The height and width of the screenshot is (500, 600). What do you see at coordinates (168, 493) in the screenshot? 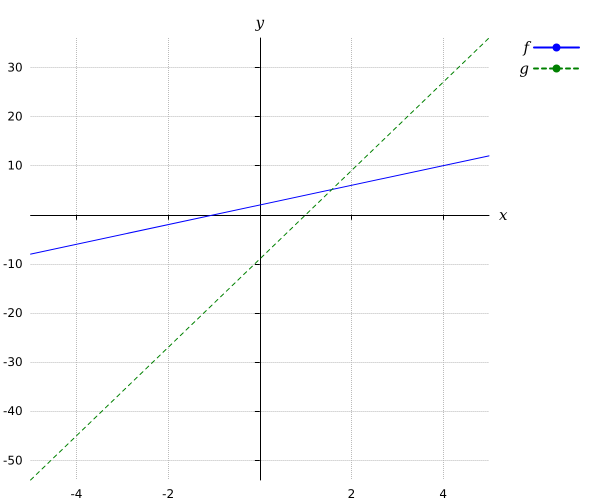
I see `x-tick-label: -2` at bounding box center [168, 493].